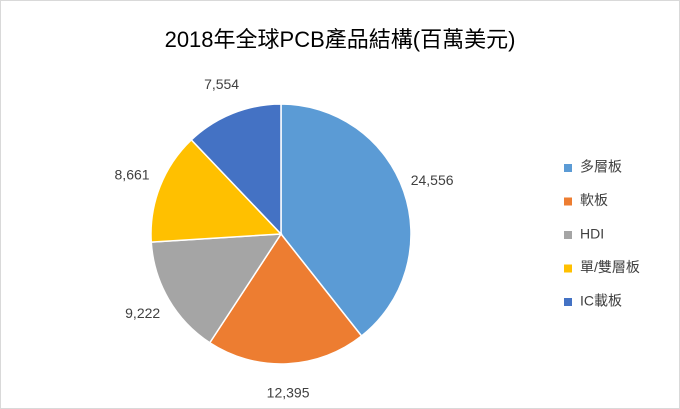 Image resolution: width=680 pixels, height=409 pixels. I want to click on legend-label: 軟板, so click(594, 200).